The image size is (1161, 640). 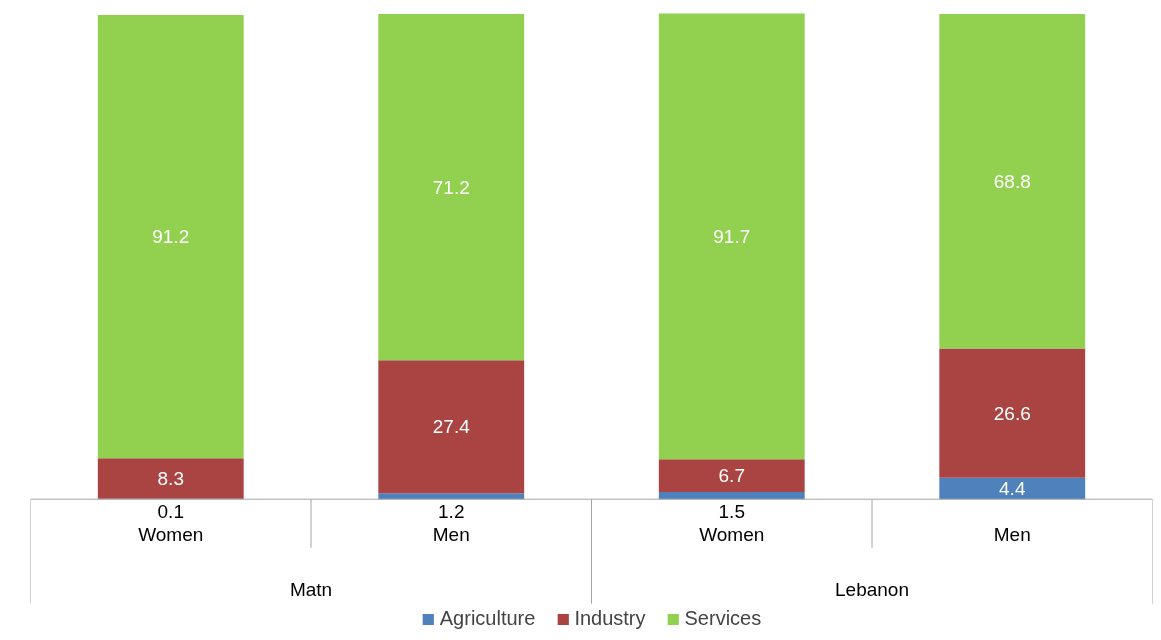 What do you see at coordinates (170, 479) in the screenshot?
I see `data-label: 8.3` at bounding box center [170, 479].